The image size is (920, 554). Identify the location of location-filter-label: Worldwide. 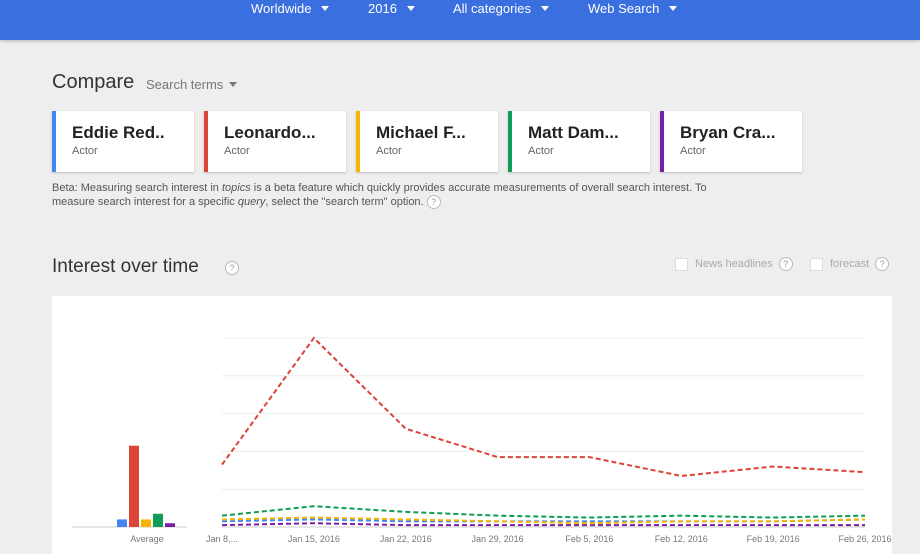
(281, 8).